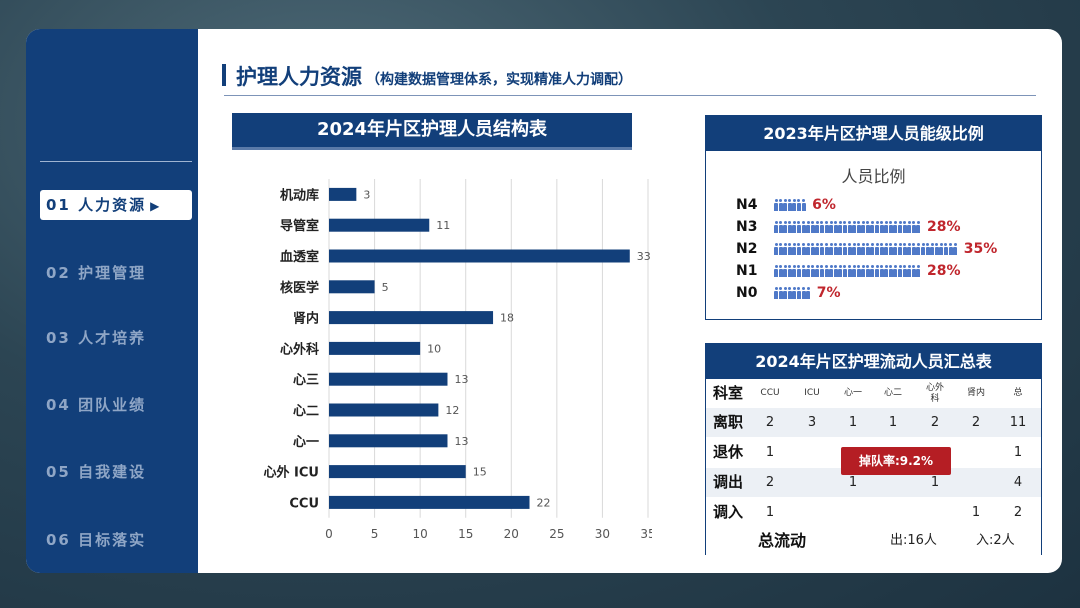 This screenshot has height=608, width=1080. Describe the element at coordinates (944, 227) in the screenshot. I see `ratio-percent: 28%` at that location.